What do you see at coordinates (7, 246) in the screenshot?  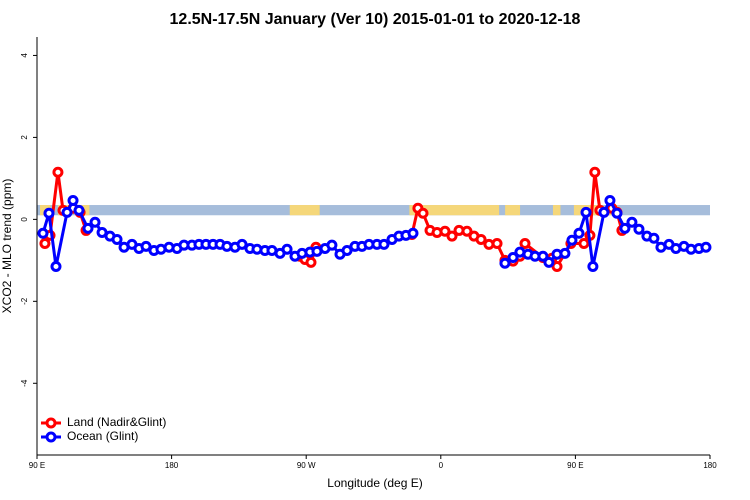 I see `y-axis-label: XCO2 - MLO trend (ppm)` at bounding box center [7, 246].